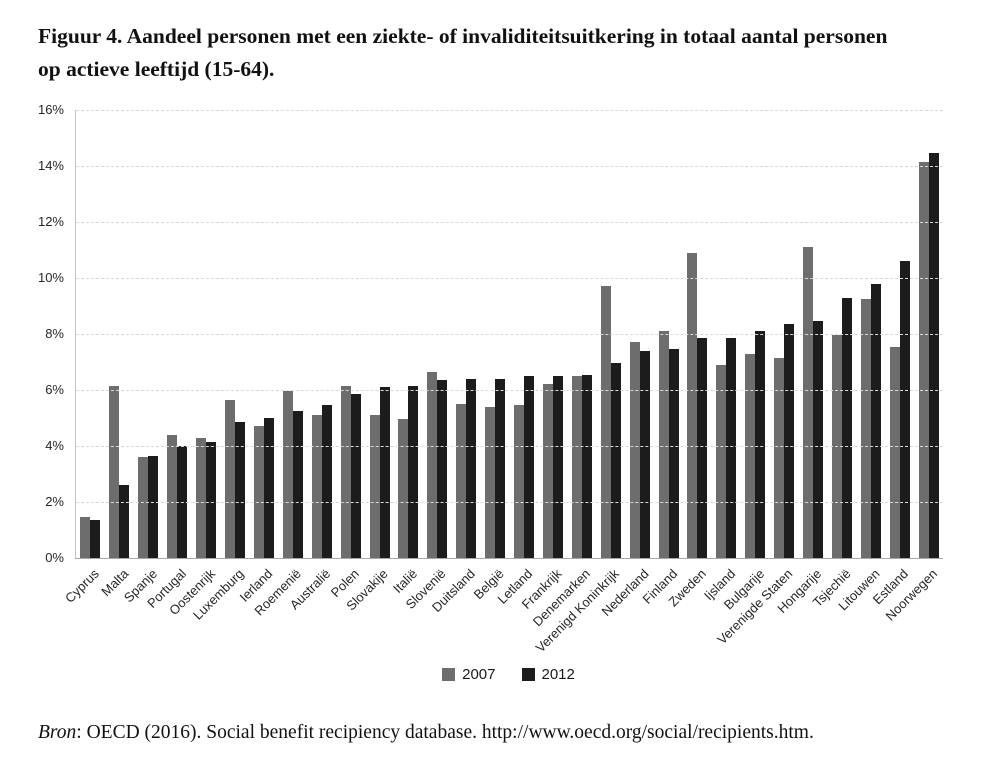  I want to click on bar-2012-tsjechi-, so click(847, 427).